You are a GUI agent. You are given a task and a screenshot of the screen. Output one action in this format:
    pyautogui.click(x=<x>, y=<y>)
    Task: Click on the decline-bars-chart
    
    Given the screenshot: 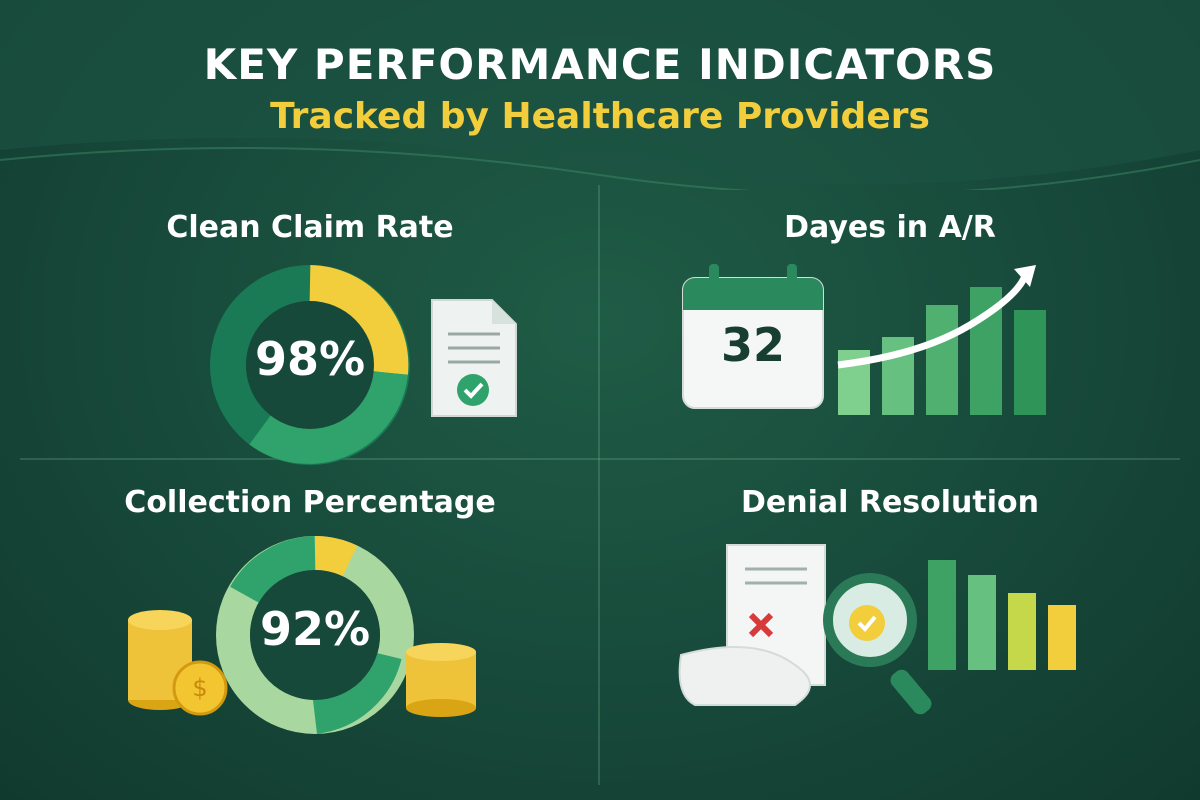 What is the action you would take?
    pyautogui.click(x=1002, y=615)
    